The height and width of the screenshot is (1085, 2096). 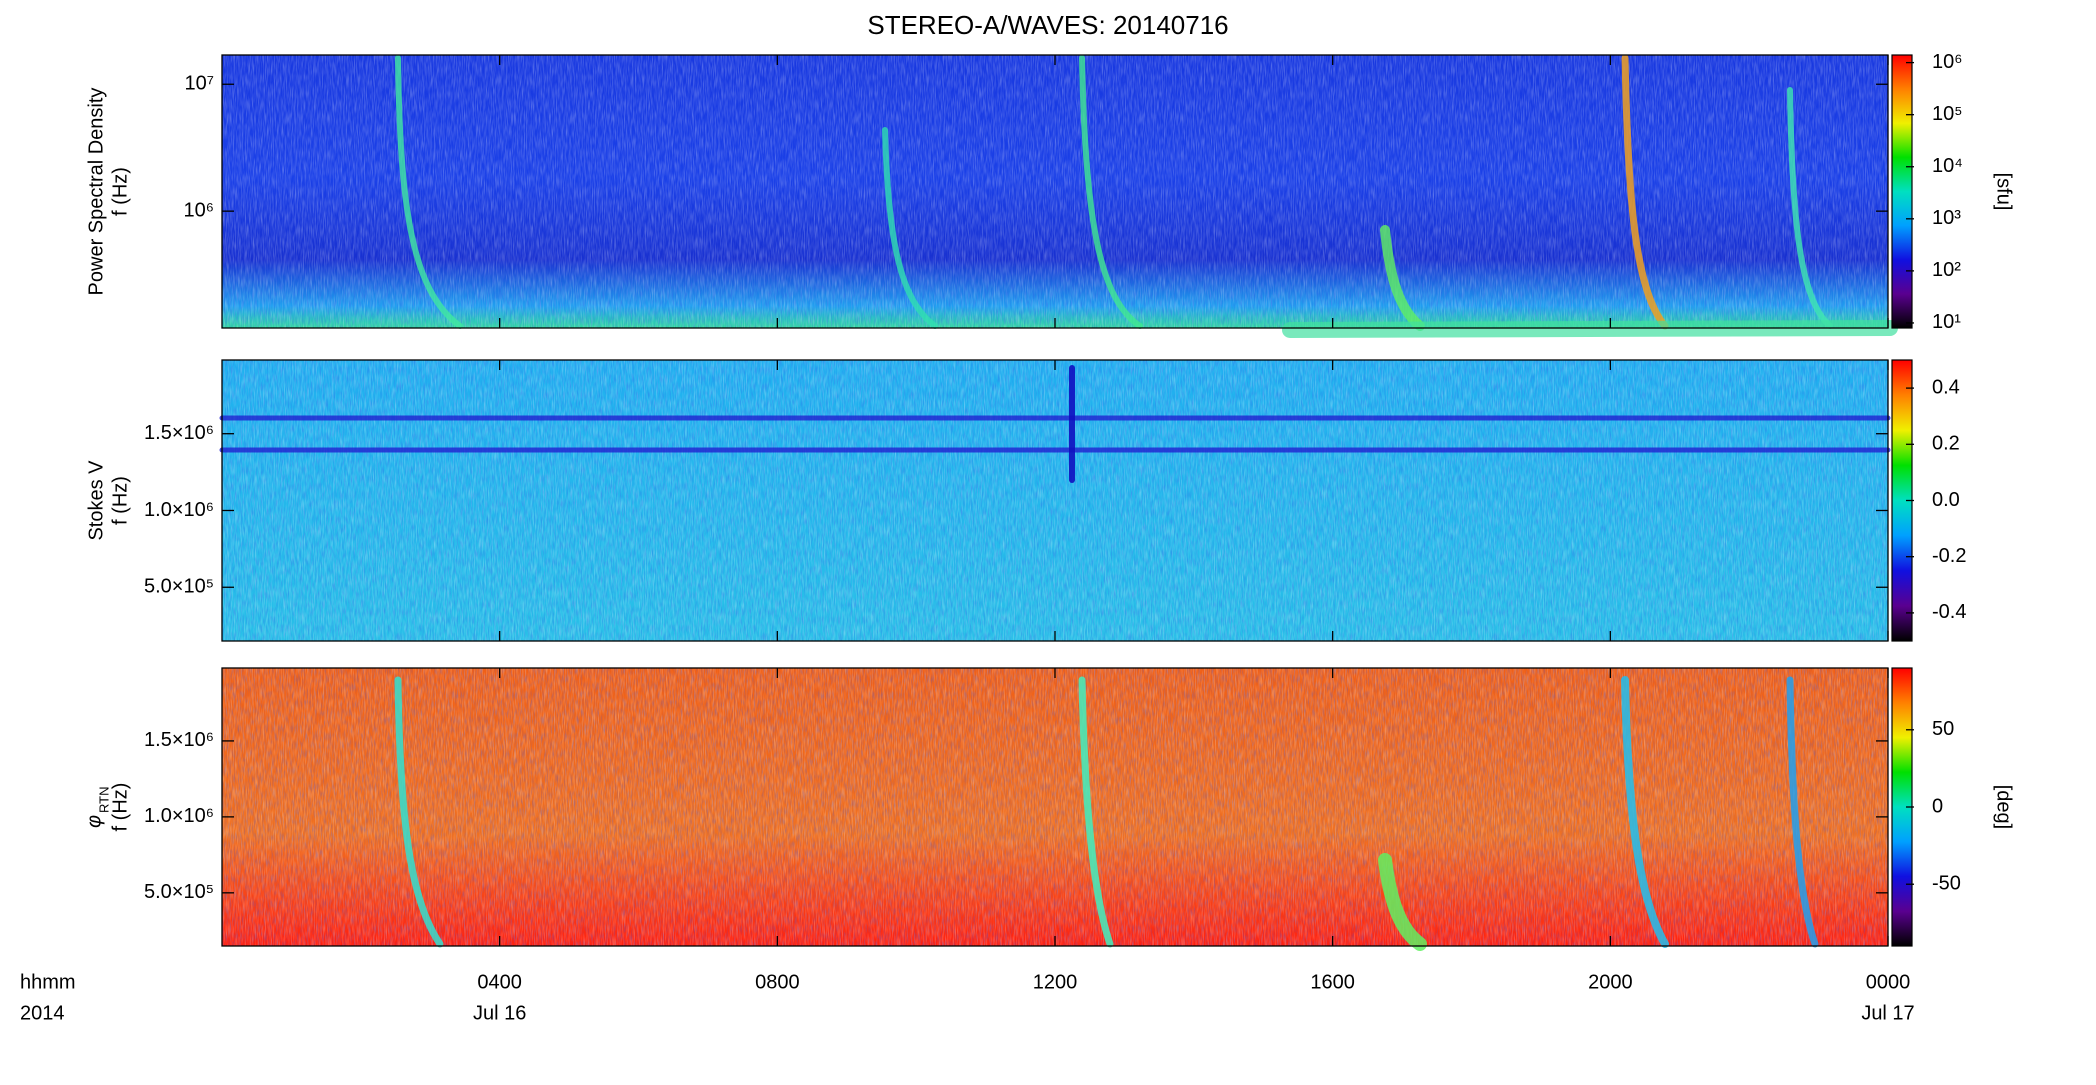 I want to click on x-tick-label: 1600, so click(x=1332, y=982).